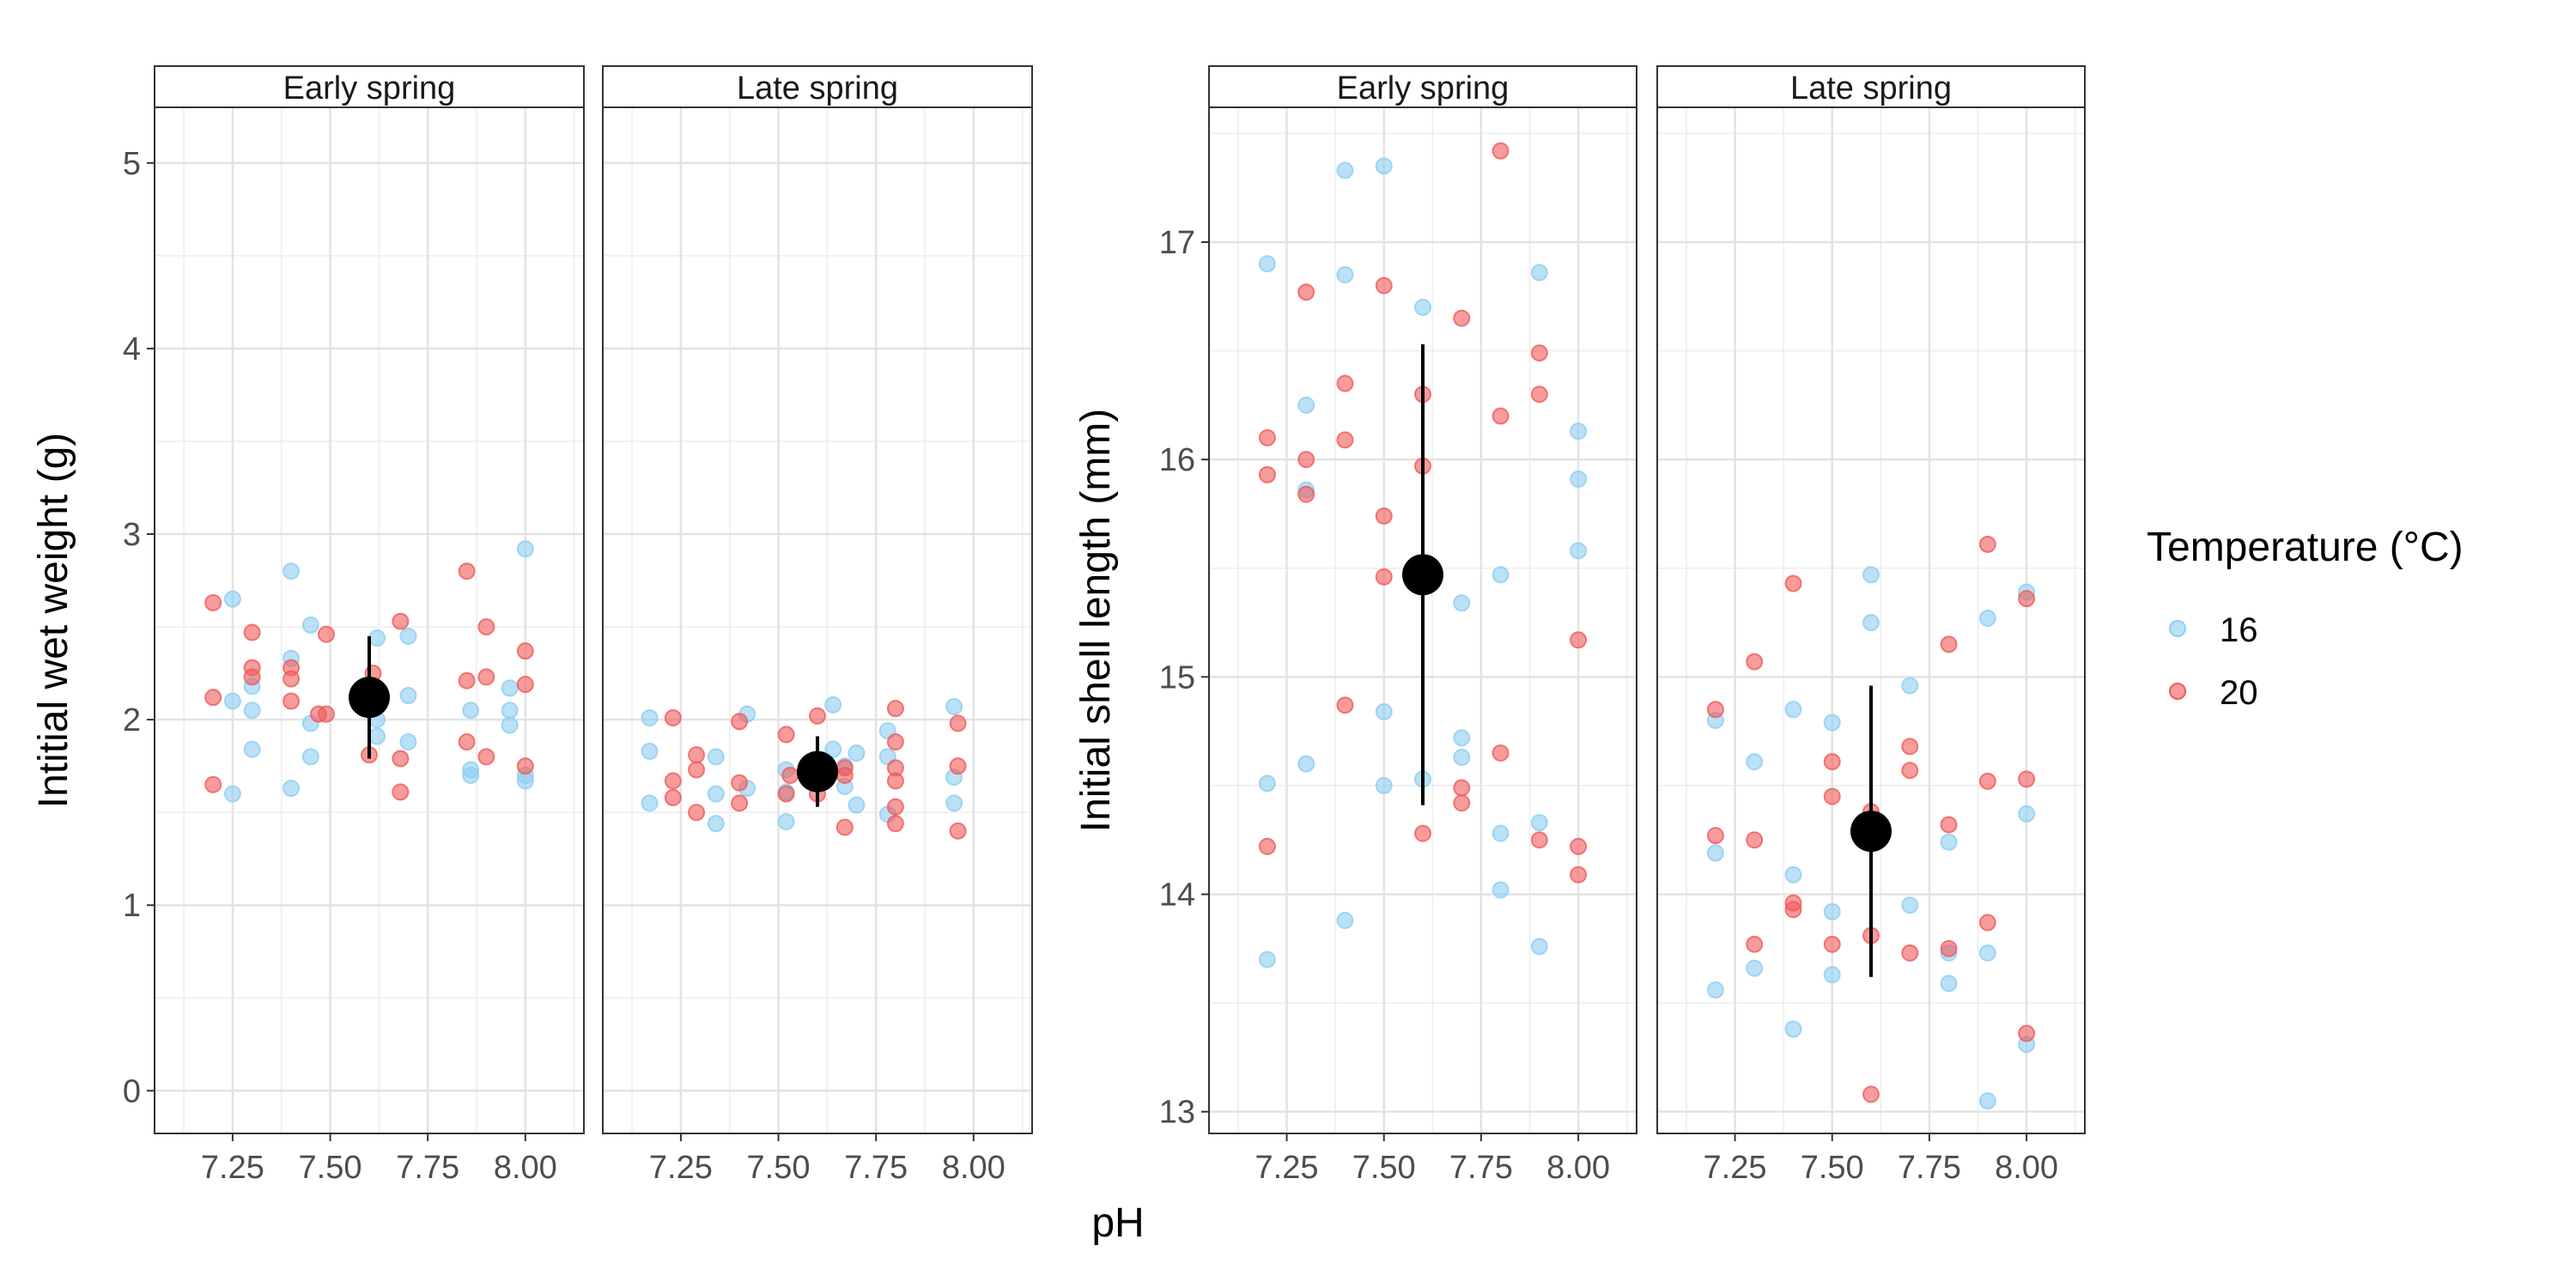 This screenshot has height=1288, width=2576. I want to click on y-tick-label: 16, so click(1177, 460).